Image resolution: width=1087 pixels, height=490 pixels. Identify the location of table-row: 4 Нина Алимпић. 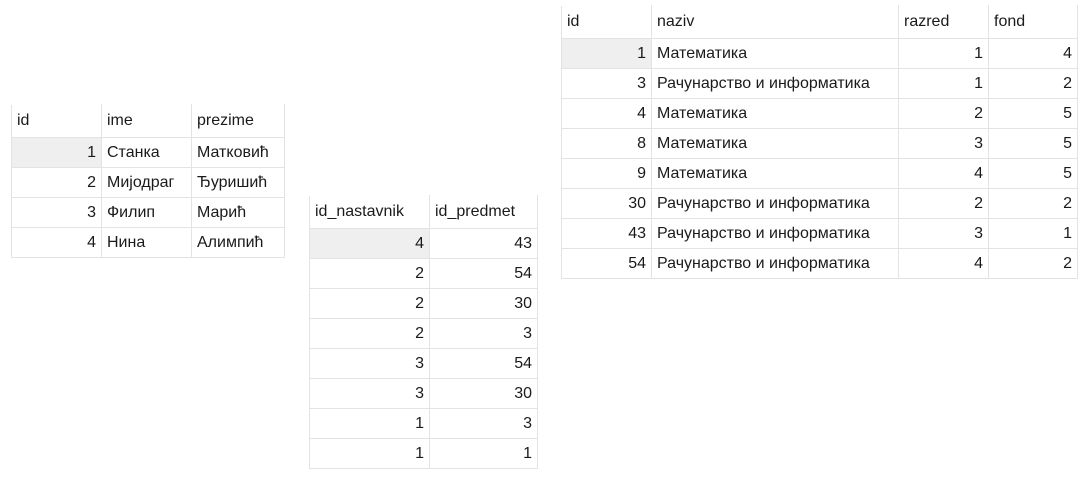
(148, 242).